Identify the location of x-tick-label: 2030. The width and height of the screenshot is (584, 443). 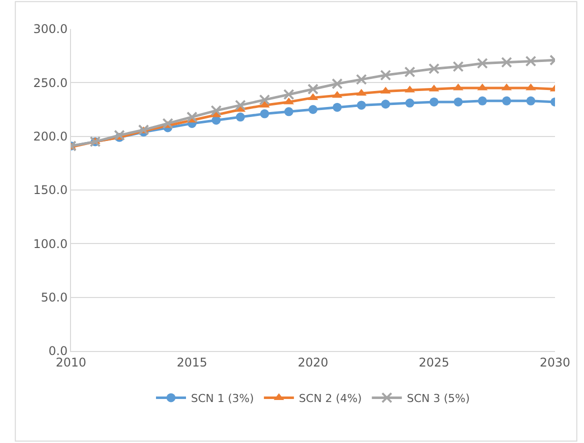
(555, 362).